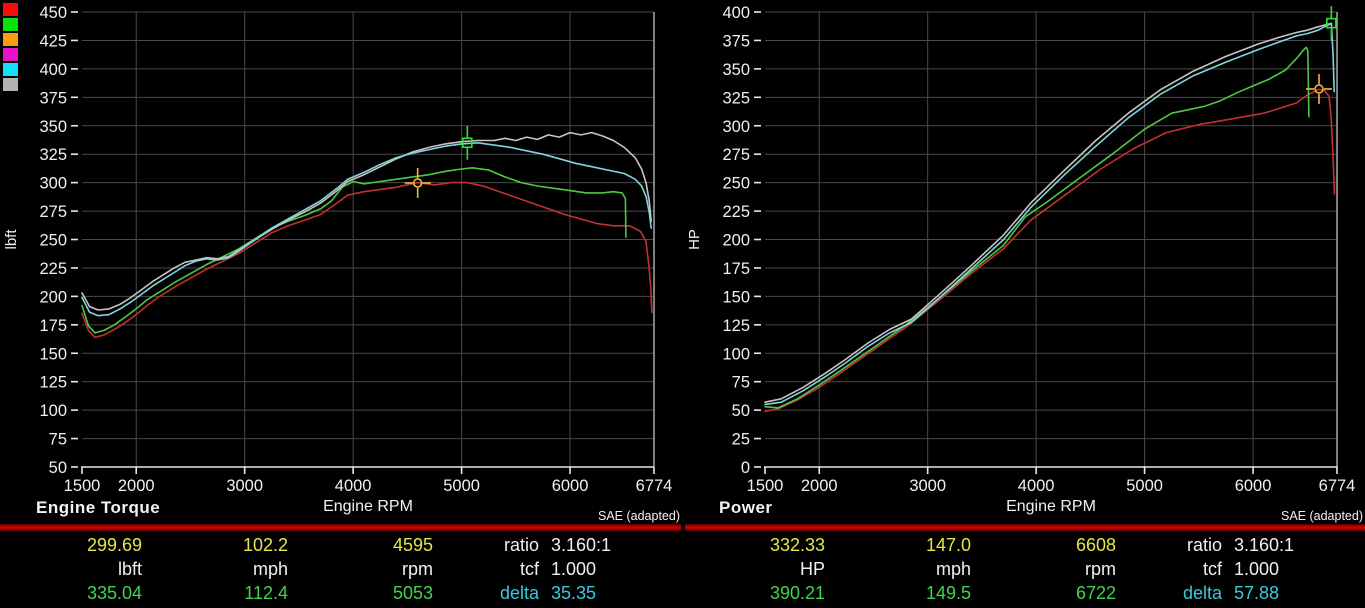 The height and width of the screenshot is (608, 1365). What do you see at coordinates (1024, 569) in the screenshot?
I see `readout-row: HP mph rpm tcf 1.000` at bounding box center [1024, 569].